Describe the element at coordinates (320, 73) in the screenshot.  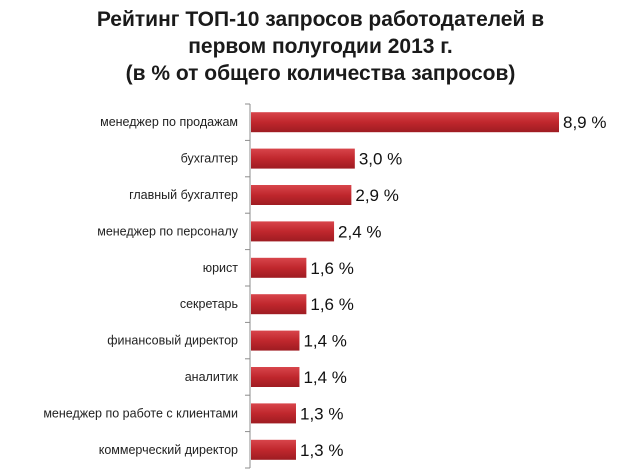
I see `chart-title-line-3: (в % от общего количества запросов)` at that location.